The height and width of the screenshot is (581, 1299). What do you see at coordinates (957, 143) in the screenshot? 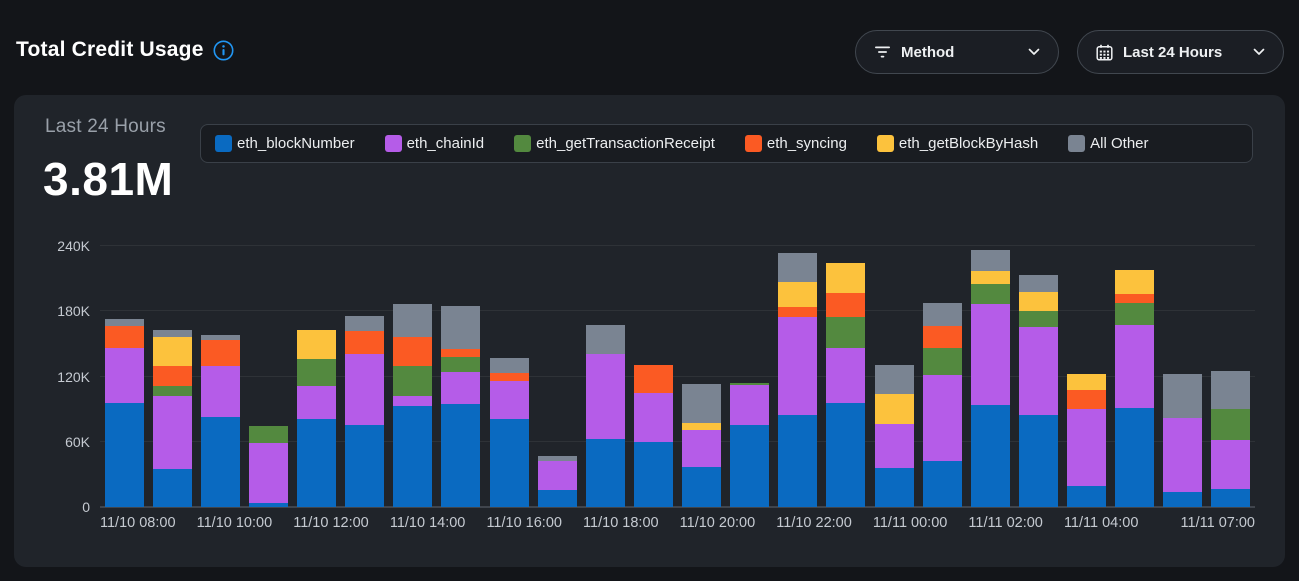
I see `legend-item-eth-getblockbyhash: eth_getBlockByHash` at bounding box center [957, 143].